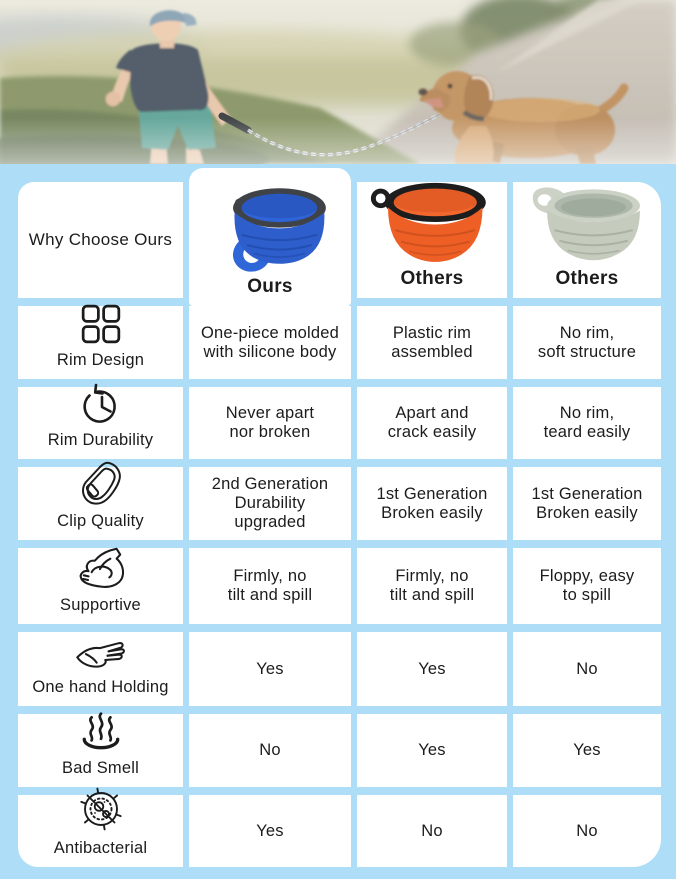 The image size is (676, 879). I want to click on gray-bowl-image, so click(587, 222).